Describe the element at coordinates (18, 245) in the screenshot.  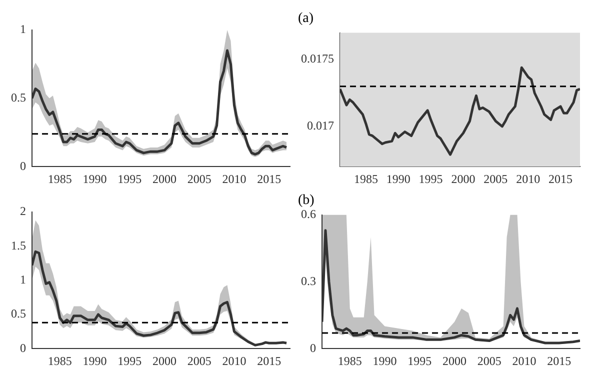
I see `y-tick-label: 1.5` at that location.